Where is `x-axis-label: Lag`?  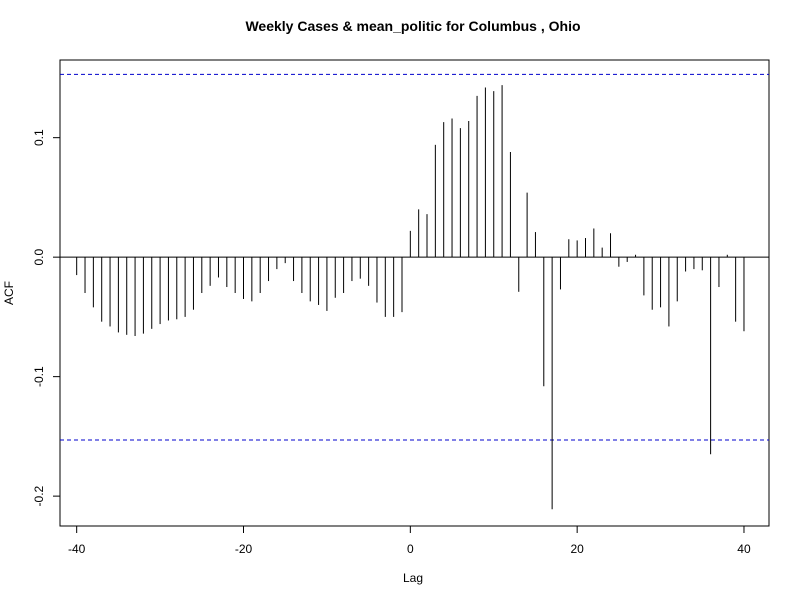
x-axis-label: Lag is located at coordinates (413, 578).